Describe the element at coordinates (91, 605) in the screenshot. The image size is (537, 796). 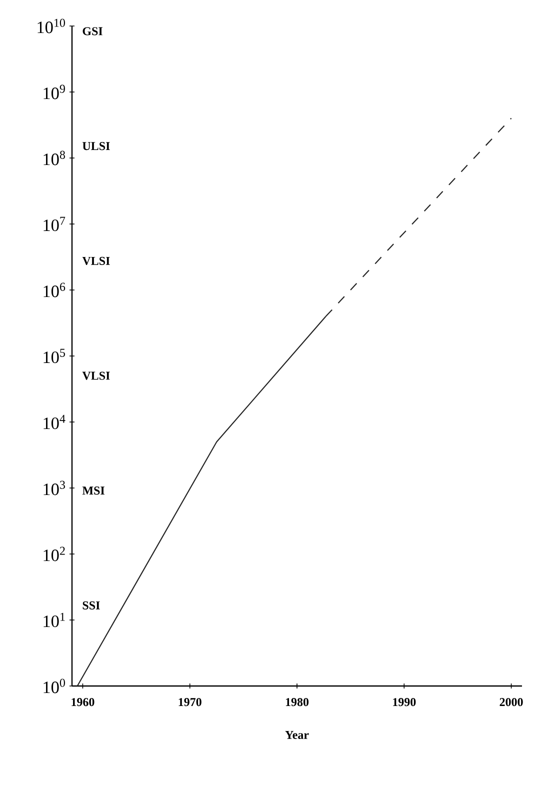
I see `annotation: SSI` at that location.